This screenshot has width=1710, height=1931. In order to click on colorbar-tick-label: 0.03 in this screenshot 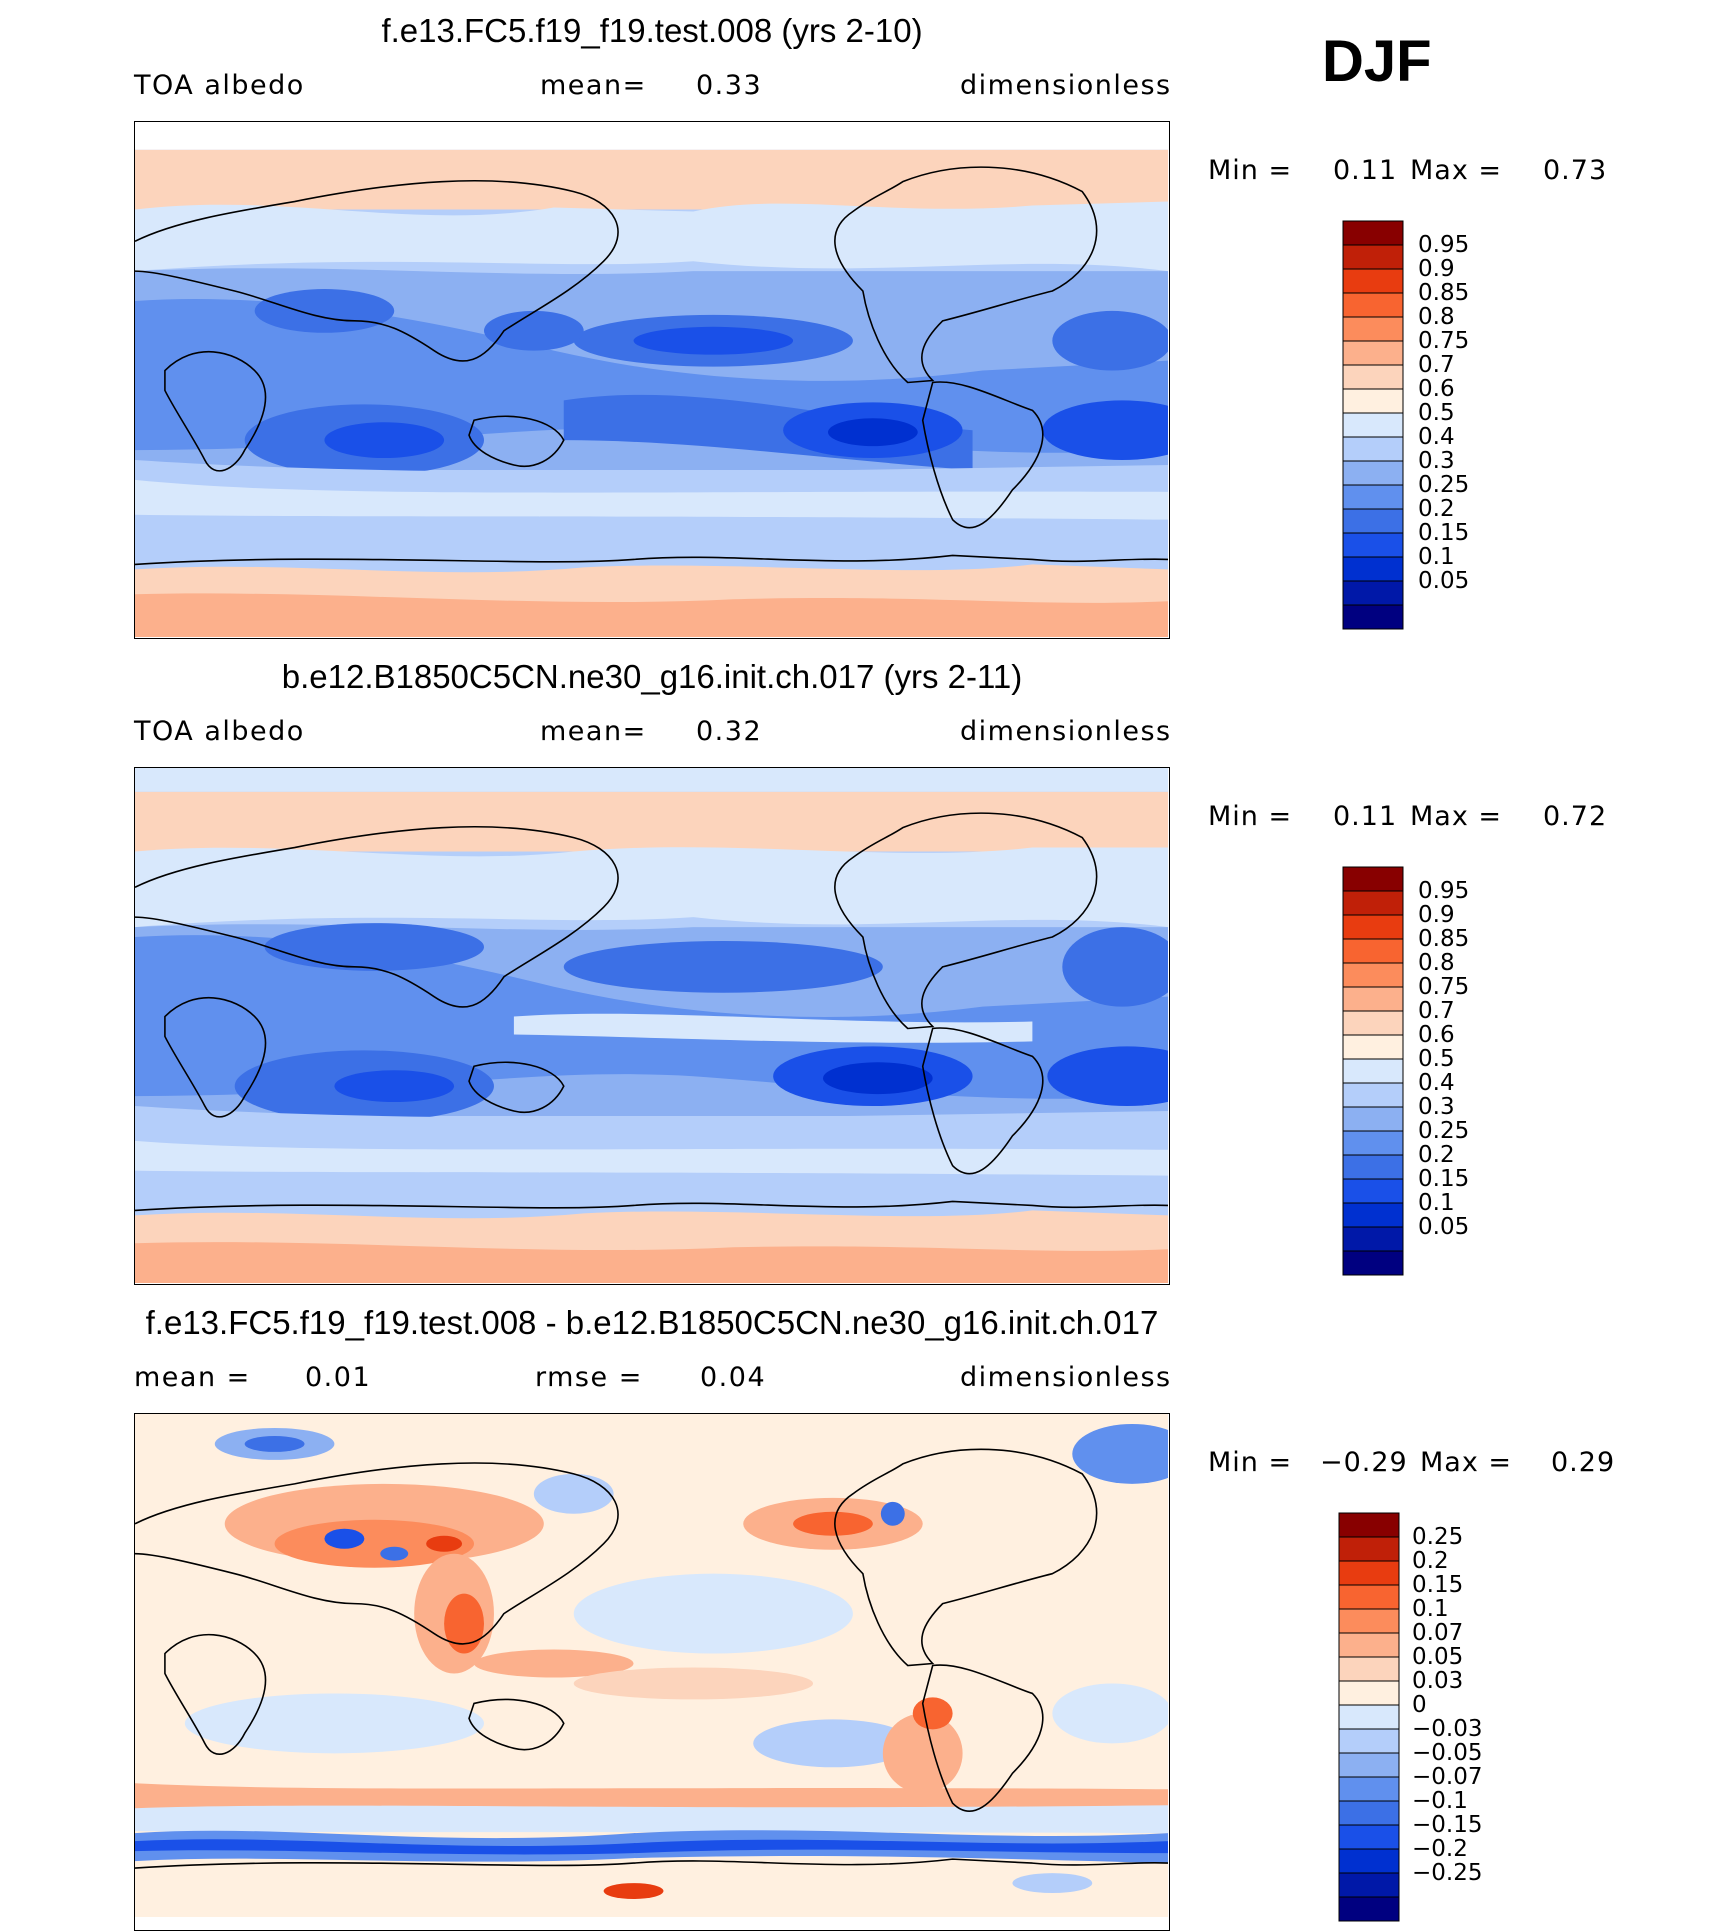, I will do `click(1438, 1681)`.